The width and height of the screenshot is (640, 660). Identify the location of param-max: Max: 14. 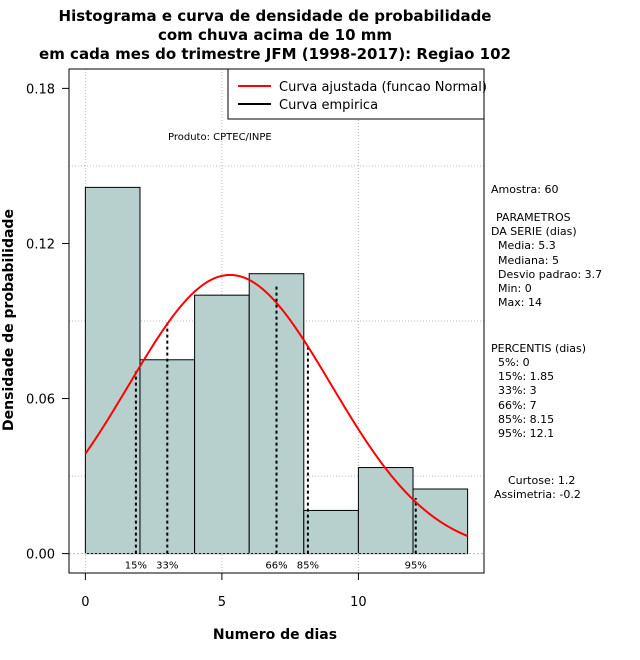
(520, 302).